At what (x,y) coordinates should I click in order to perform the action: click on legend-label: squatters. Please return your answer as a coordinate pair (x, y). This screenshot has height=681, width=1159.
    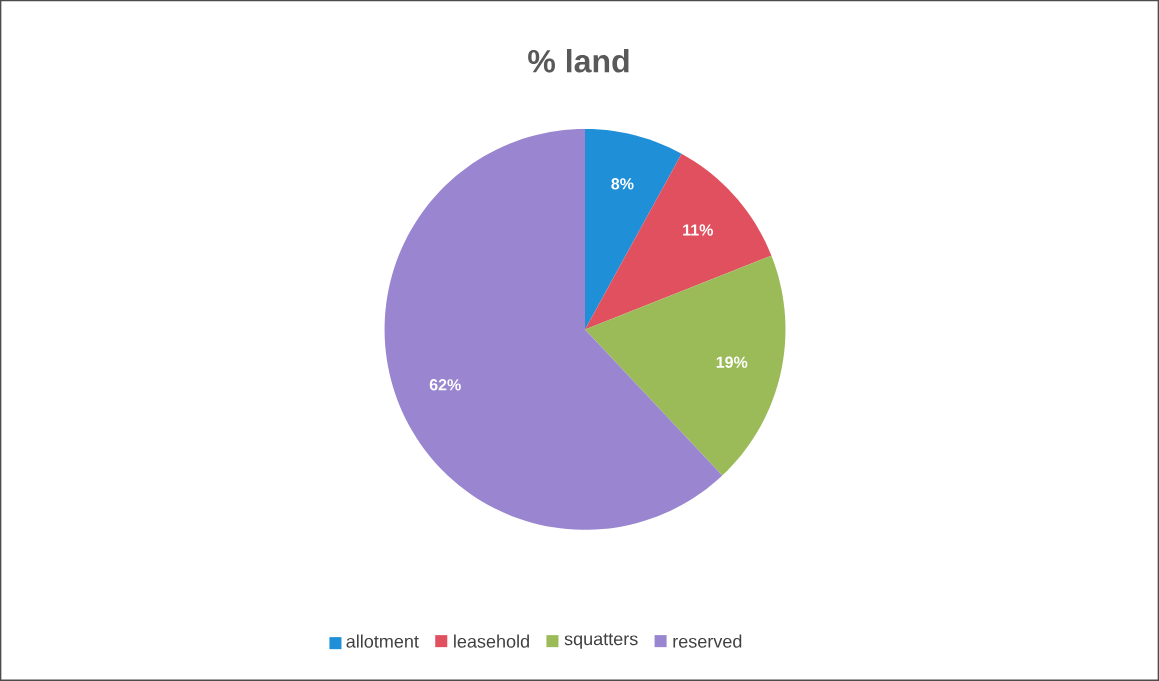
    Looking at the image, I should click on (601, 641).